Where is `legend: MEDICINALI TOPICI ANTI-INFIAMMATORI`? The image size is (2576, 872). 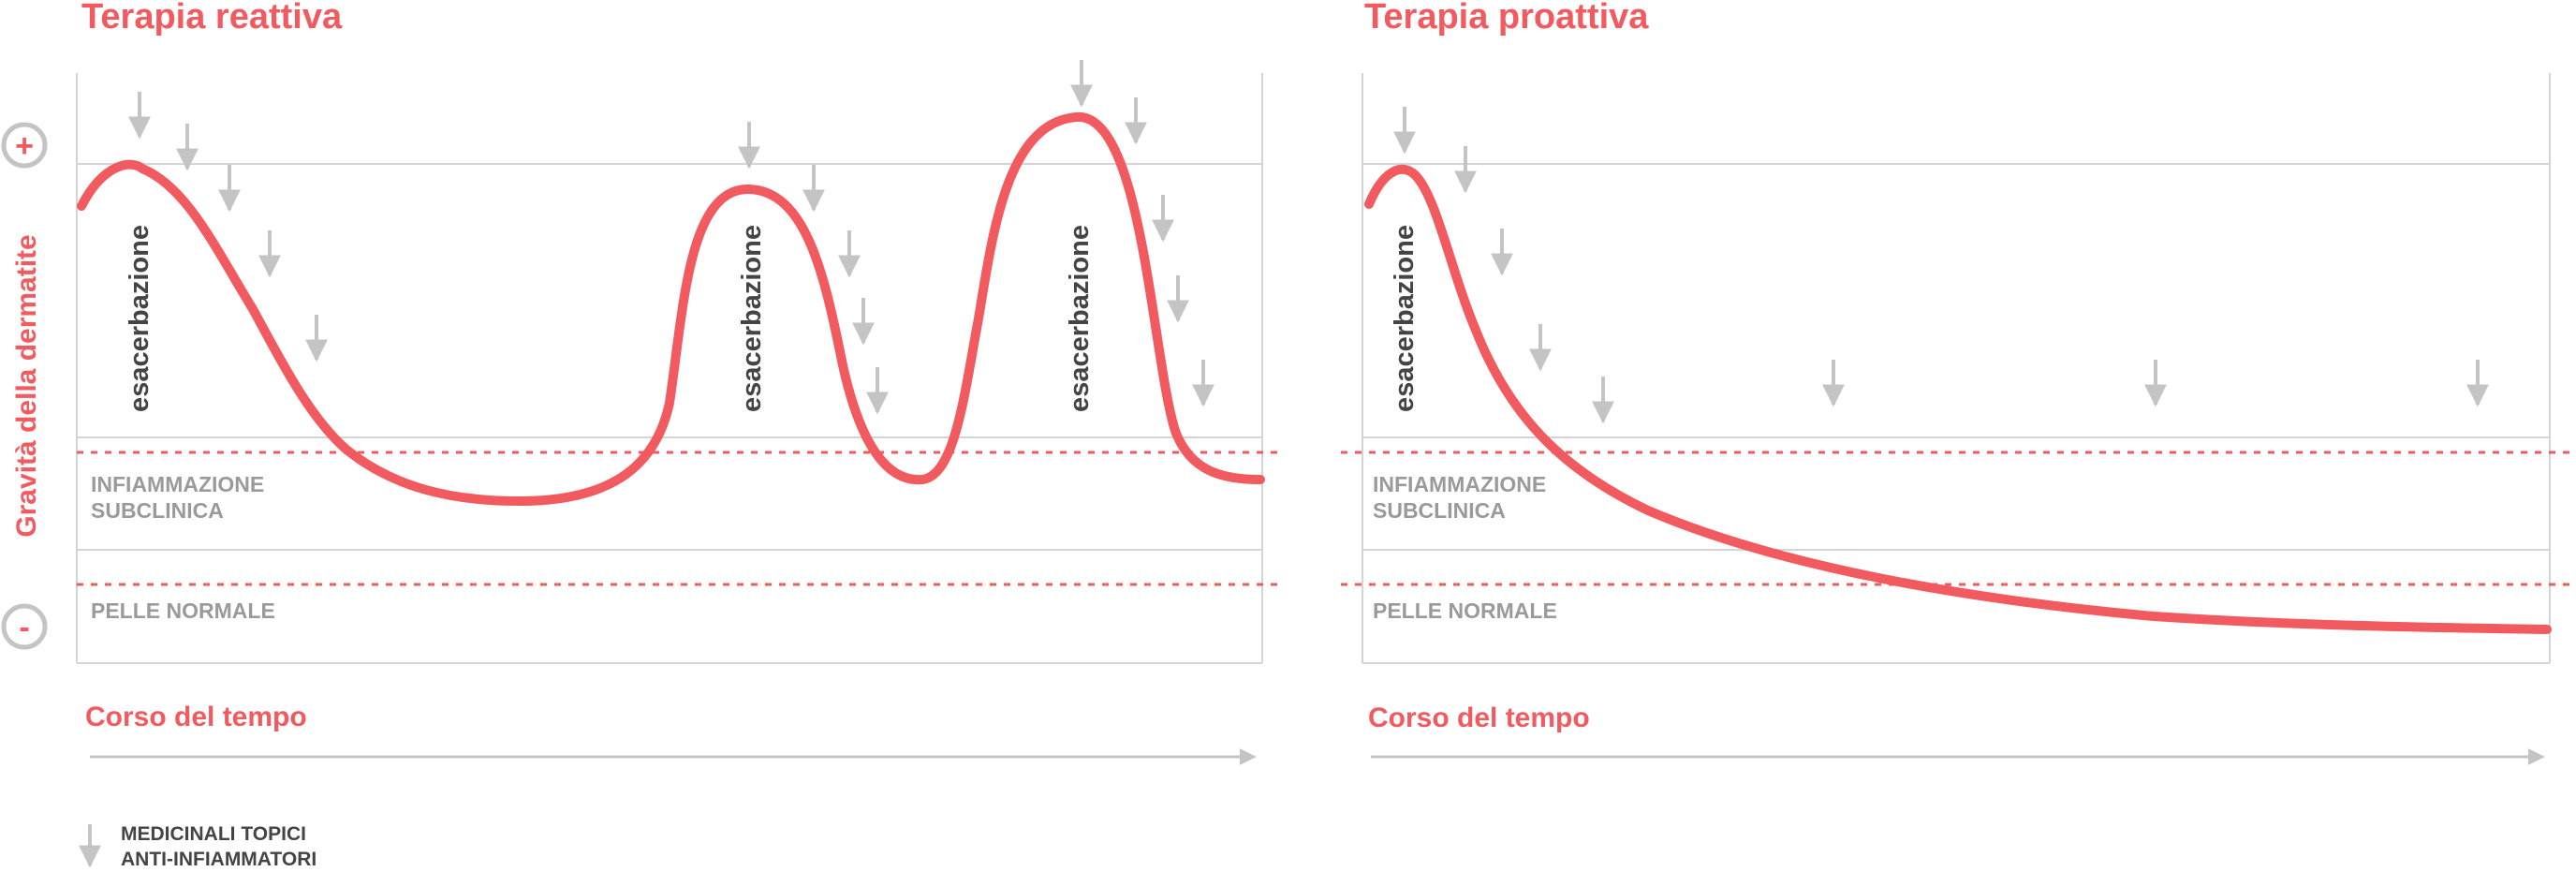
legend: MEDICINALI TOPICI ANTI-INFIAMMATORI is located at coordinates (197, 846).